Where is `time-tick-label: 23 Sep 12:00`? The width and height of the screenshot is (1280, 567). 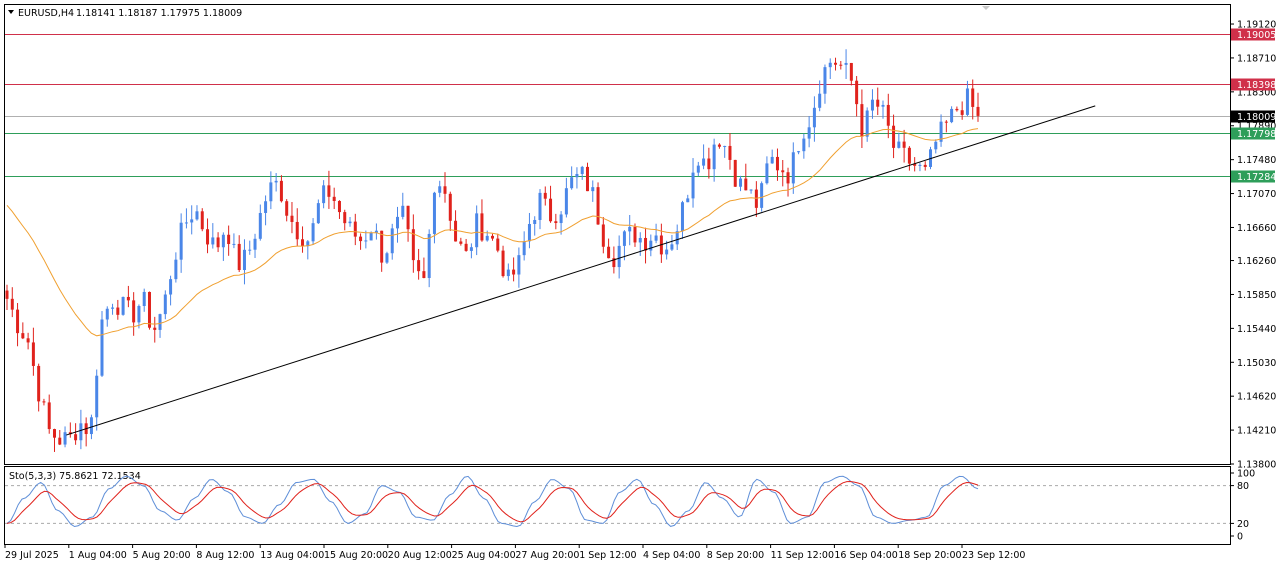
time-tick-label: 23 Sep 12:00 is located at coordinates (993, 555).